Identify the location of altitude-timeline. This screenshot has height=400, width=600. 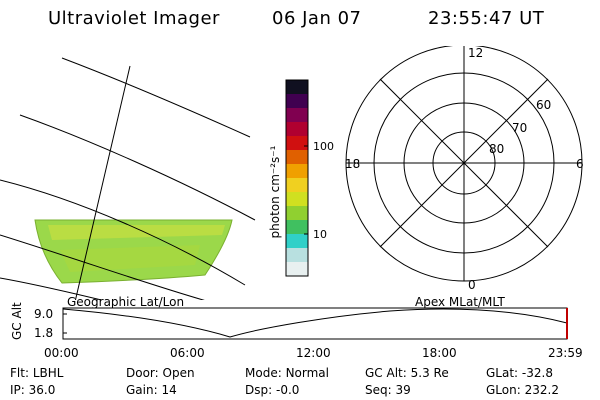
(315, 323).